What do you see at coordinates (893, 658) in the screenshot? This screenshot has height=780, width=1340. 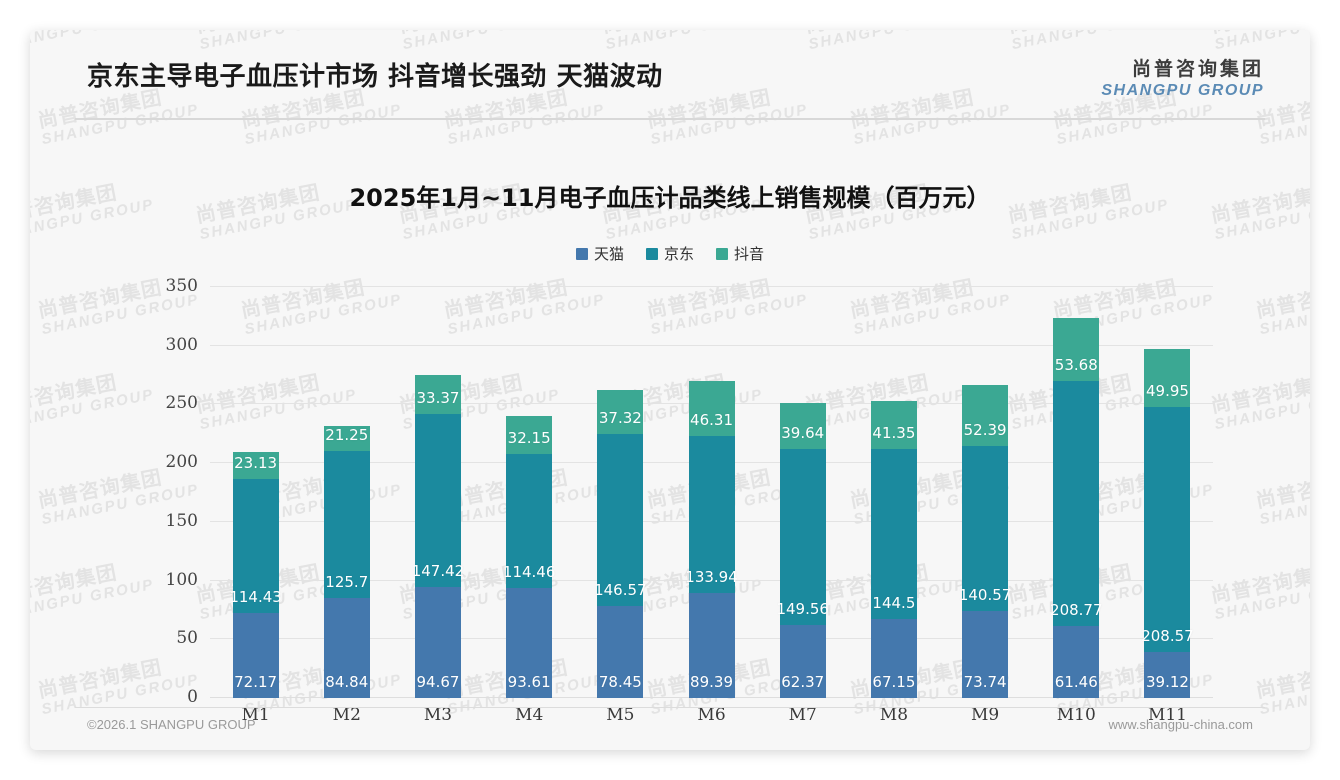 I see `bar-segment-天猫: 67.15` at bounding box center [893, 658].